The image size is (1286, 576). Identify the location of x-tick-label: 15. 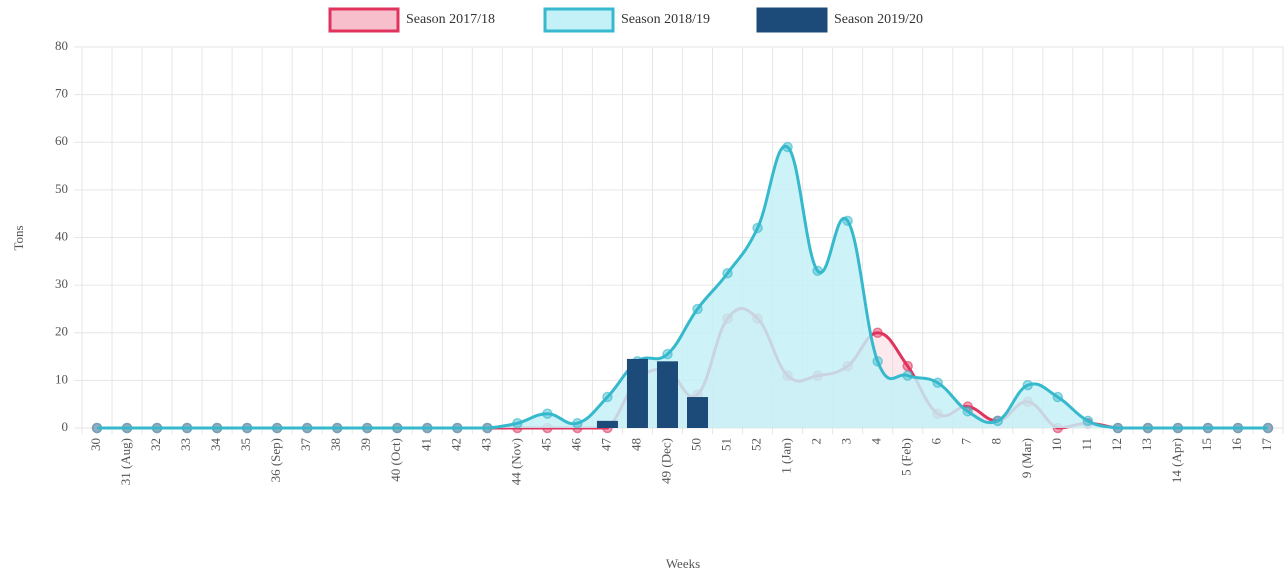
(1206, 444).